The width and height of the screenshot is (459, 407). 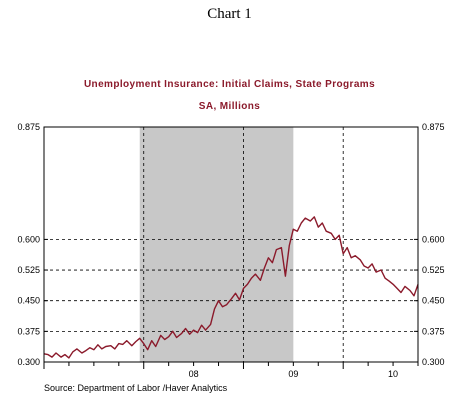 What do you see at coordinates (28, 331) in the screenshot?
I see `y-tick-label-left: 0.375` at bounding box center [28, 331].